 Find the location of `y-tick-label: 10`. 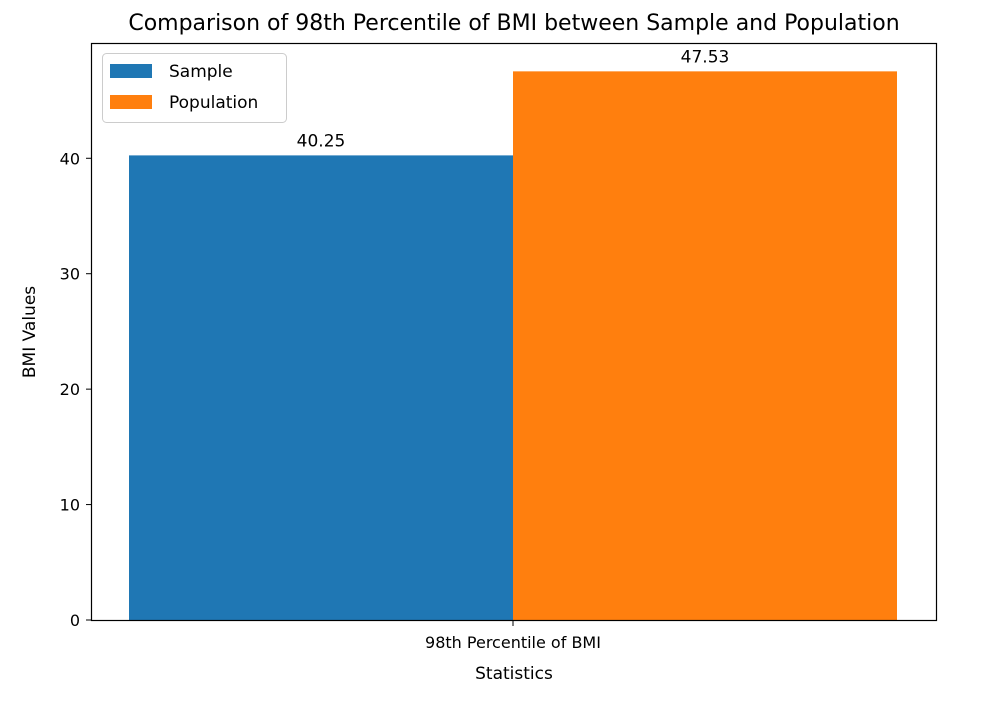

y-tick-label: 10 is located at coordinates (70, 505).